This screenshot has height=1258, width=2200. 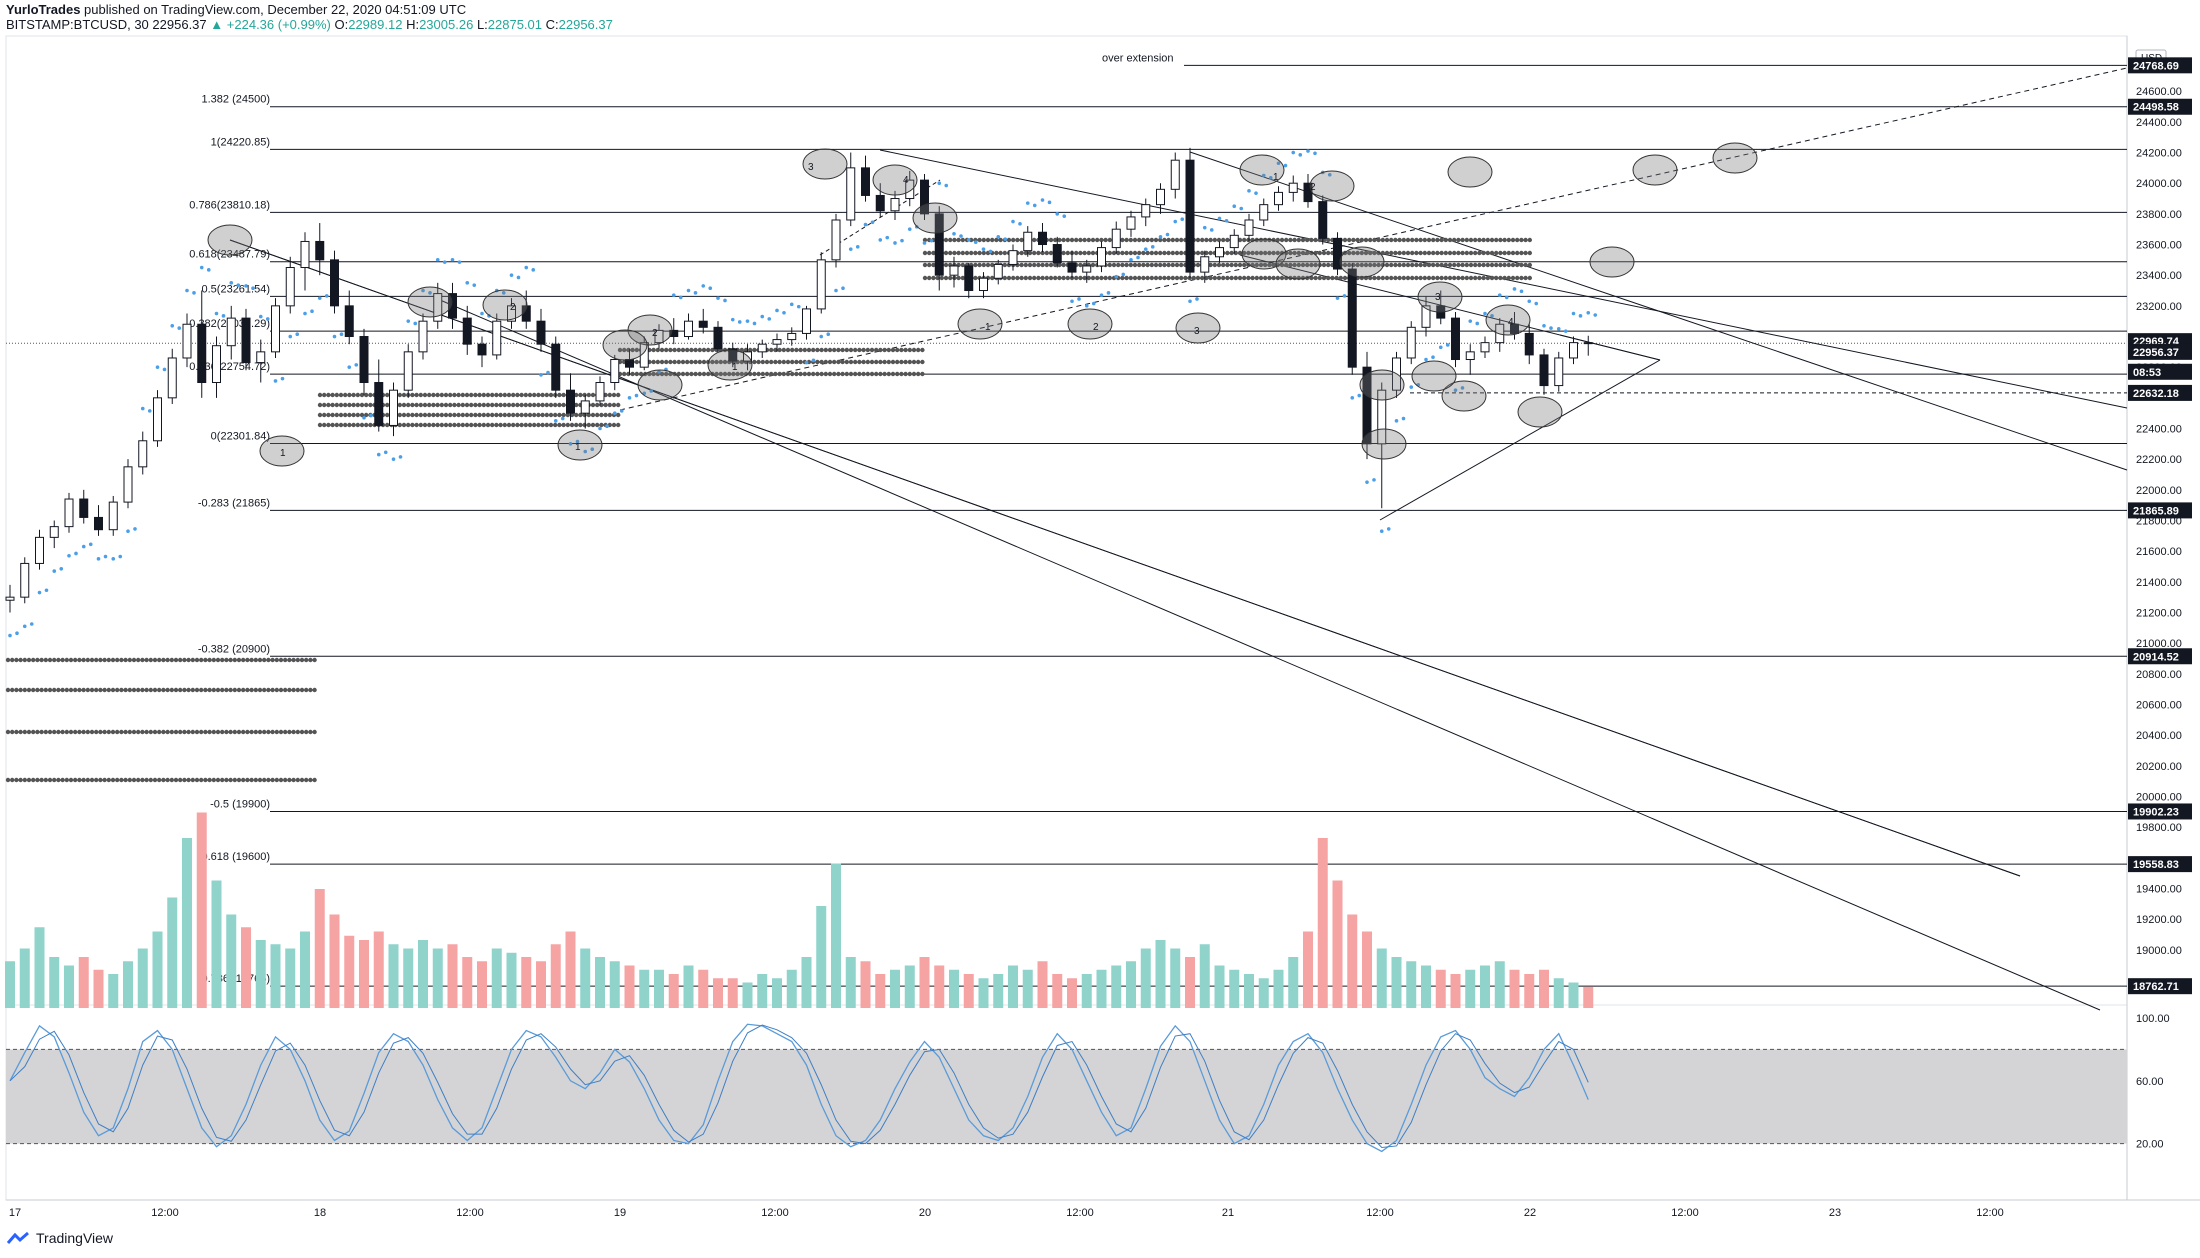 What do you see at coordinates (735, 367) in the screenshot?
I see `wave-label: 1` at bounding box center [735, 367].